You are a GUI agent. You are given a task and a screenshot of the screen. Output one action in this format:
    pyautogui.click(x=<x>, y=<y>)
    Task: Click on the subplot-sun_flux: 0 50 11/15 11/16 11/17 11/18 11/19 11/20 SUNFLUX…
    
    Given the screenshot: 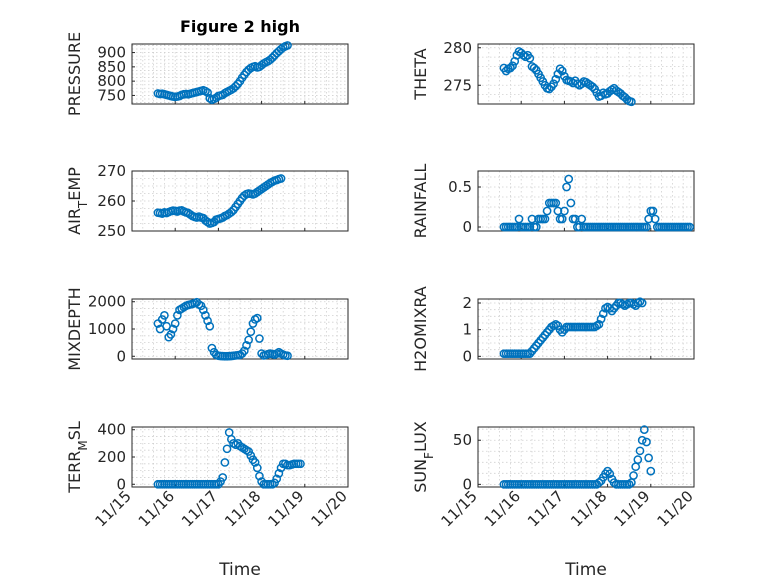 What is the action you would take?
    pyautogui.click(x=554, y=500)
    